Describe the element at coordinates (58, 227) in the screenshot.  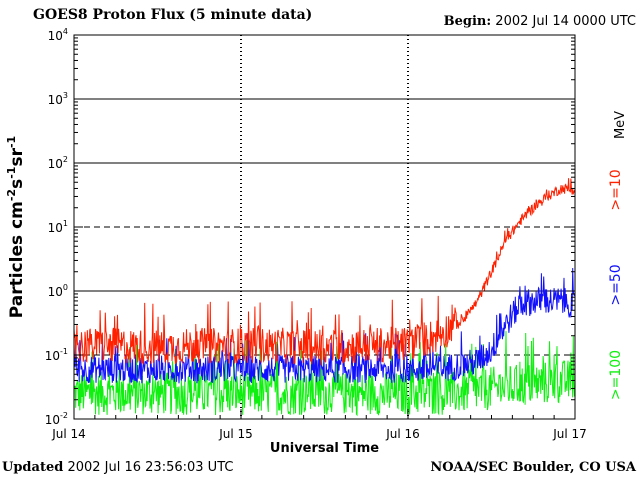
I see `y-tick-label: 10¹` at that location.